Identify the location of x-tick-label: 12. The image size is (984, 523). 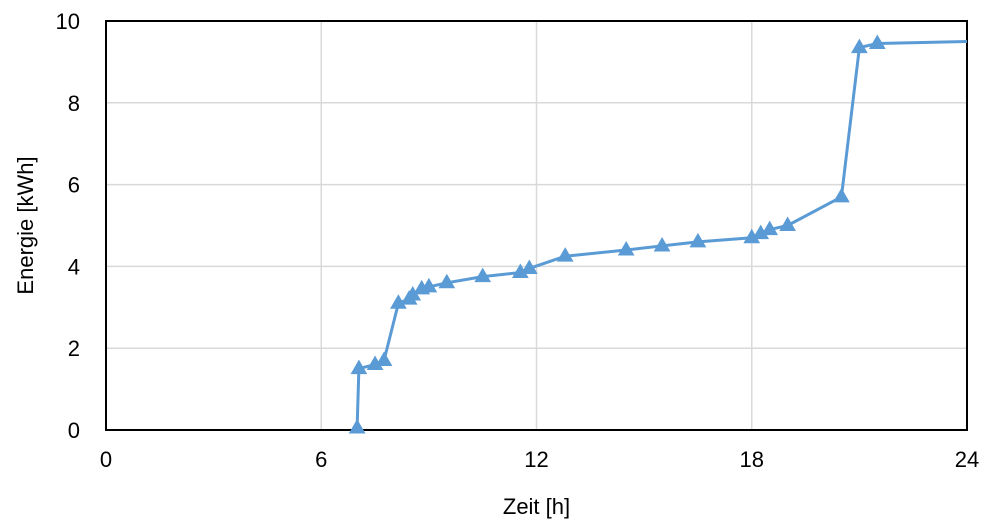
(536, 459).